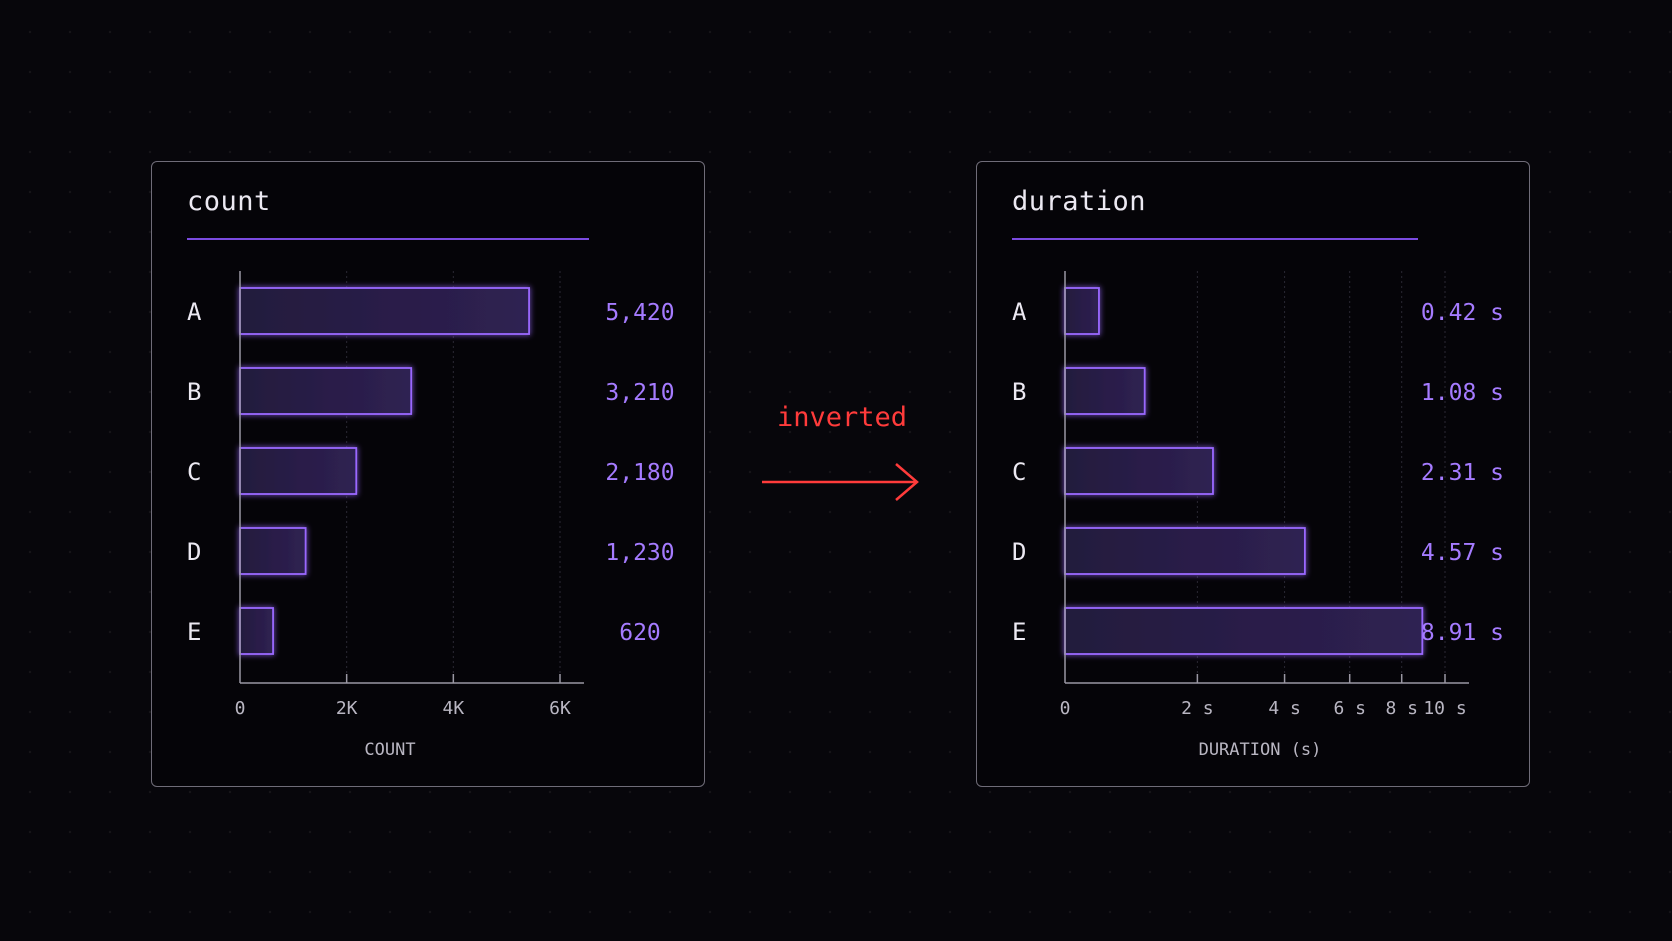  I want to click on chart1-bar-b, so click(1105, 391).